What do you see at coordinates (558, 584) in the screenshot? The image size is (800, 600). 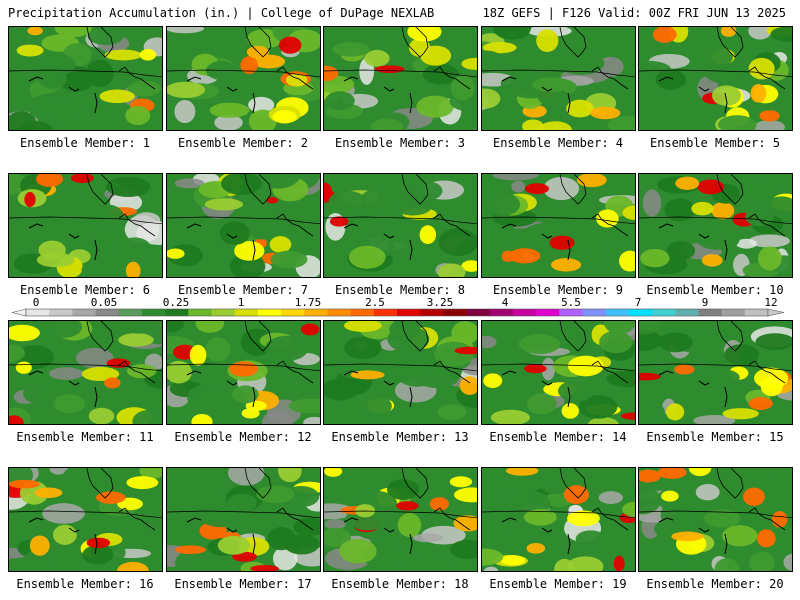 I see `ensemble-member-label: Ensemble Member: 19` at bounding box center [558, 584].